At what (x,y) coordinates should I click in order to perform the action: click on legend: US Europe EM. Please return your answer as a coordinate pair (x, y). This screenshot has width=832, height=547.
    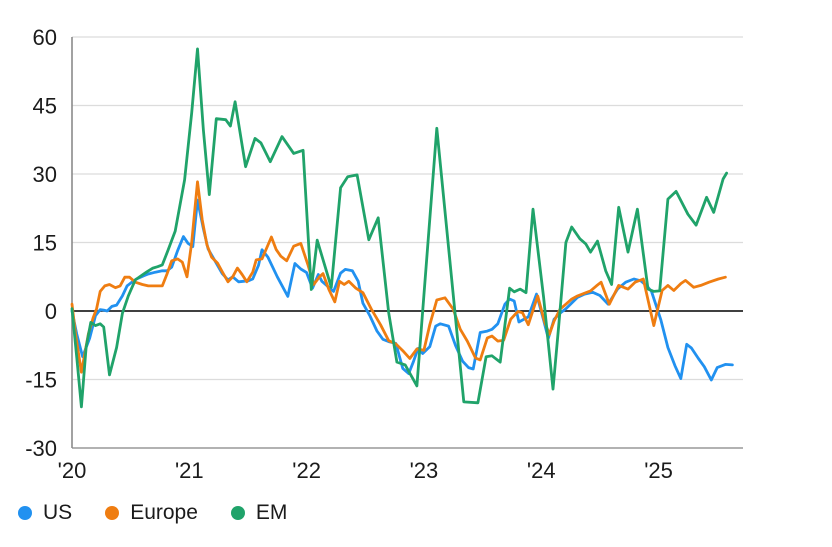
    Looking at the image, I should click on (152, 513).